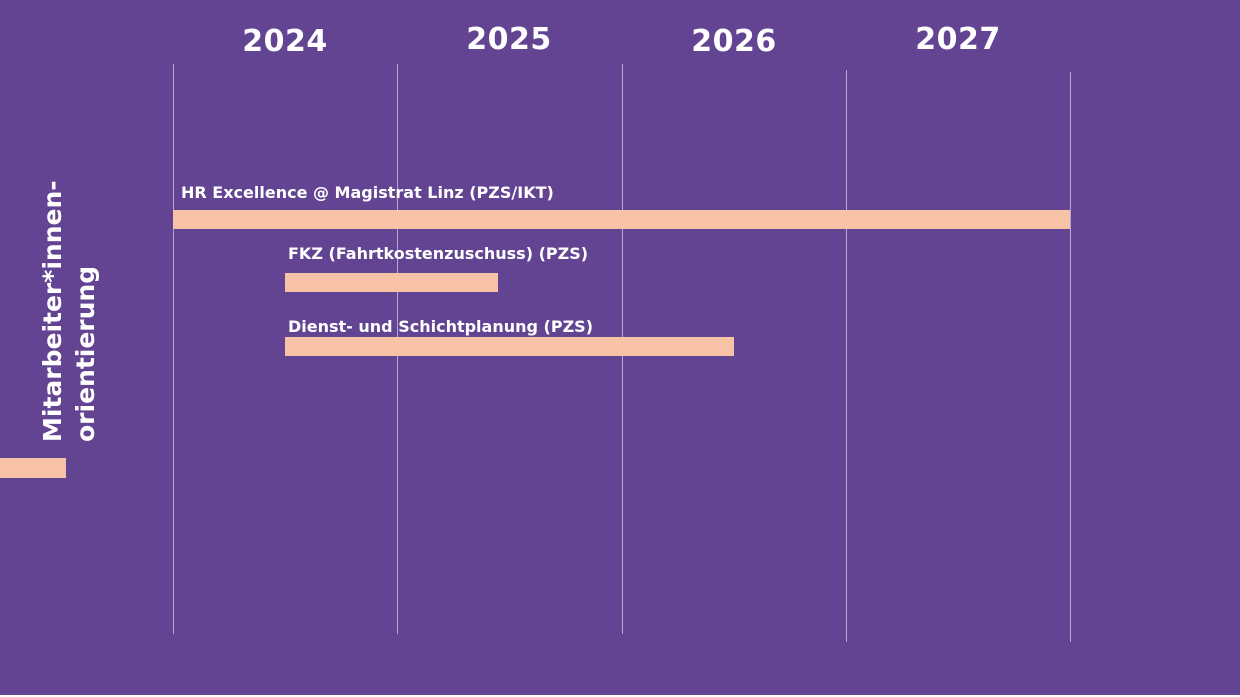 This screenshot has height=697, width=1240. I want to click on category-marker, so click(33, 468).